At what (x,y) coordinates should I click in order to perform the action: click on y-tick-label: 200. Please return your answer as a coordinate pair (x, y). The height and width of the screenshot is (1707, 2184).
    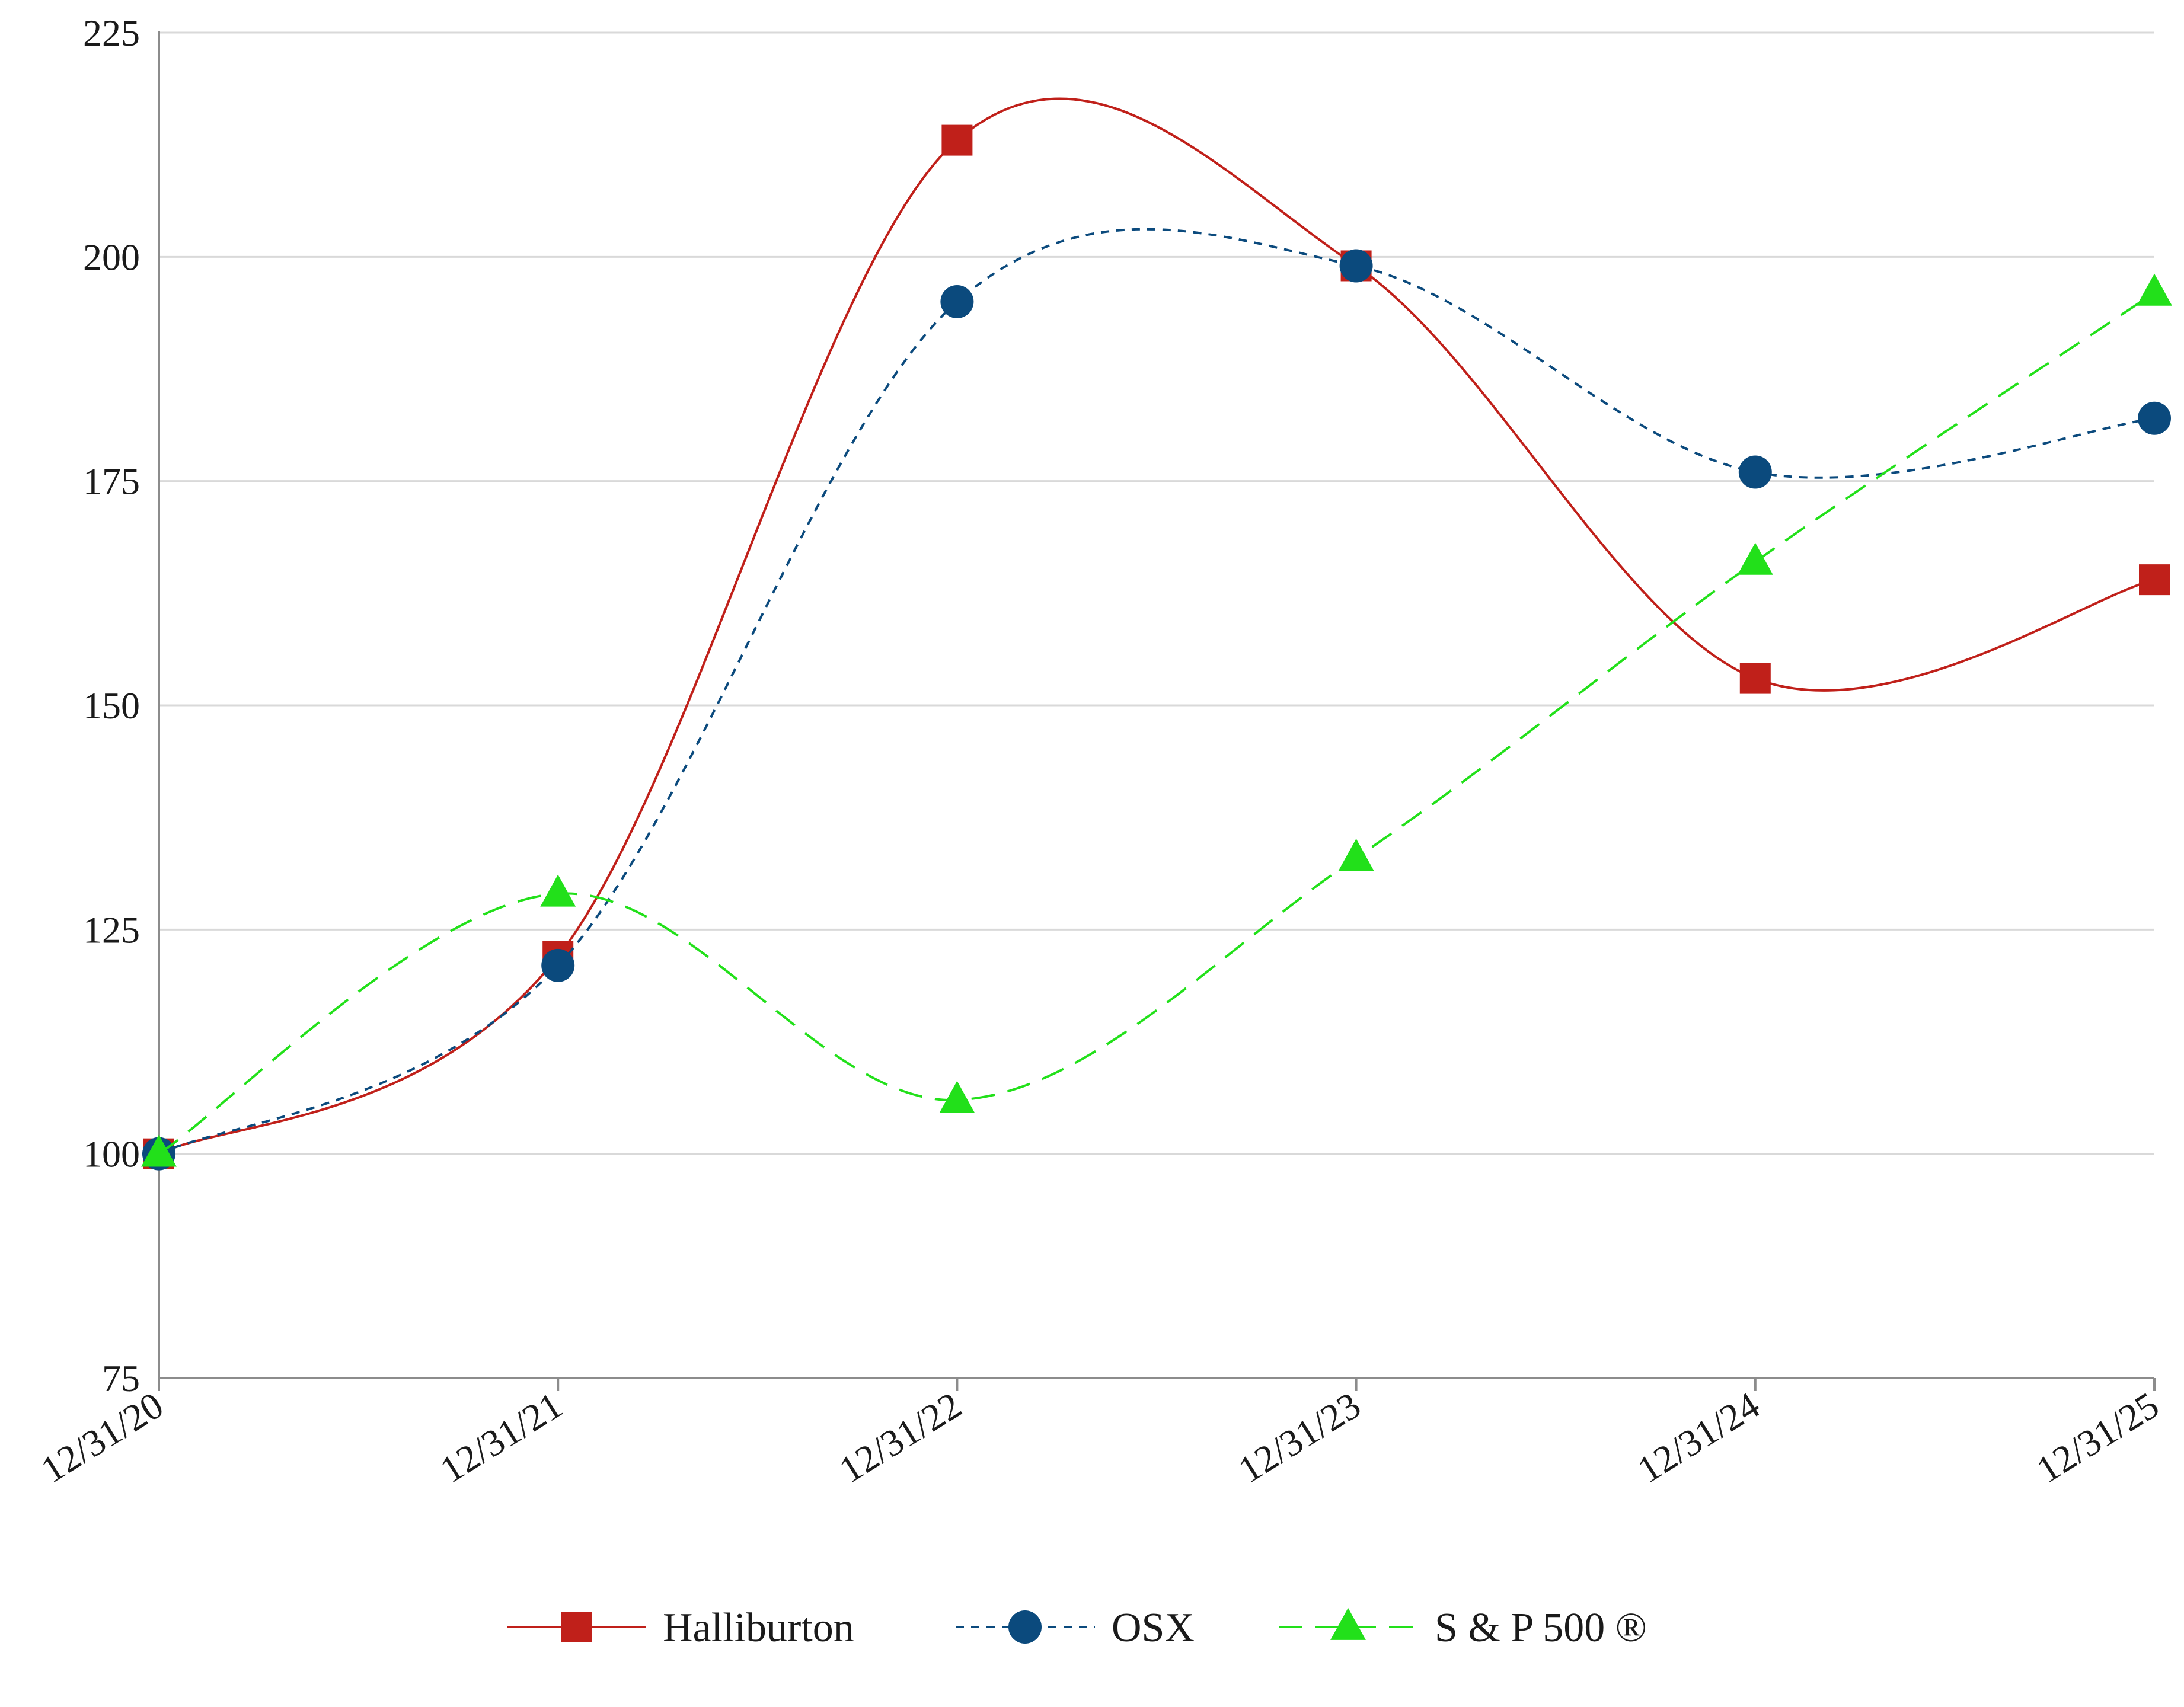
    Looking at the image, I should click on (112, 257).